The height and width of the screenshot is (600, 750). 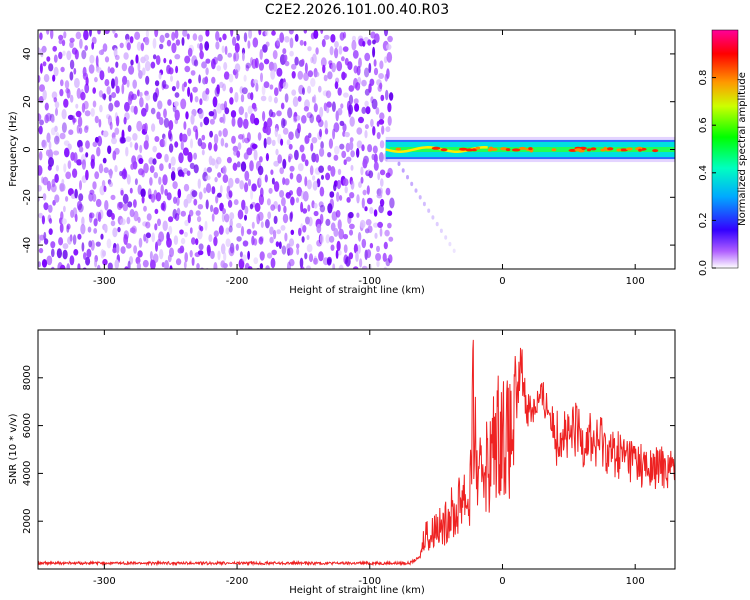 I want to click on y-tick-label: 2000, so click(x=27, y=520).